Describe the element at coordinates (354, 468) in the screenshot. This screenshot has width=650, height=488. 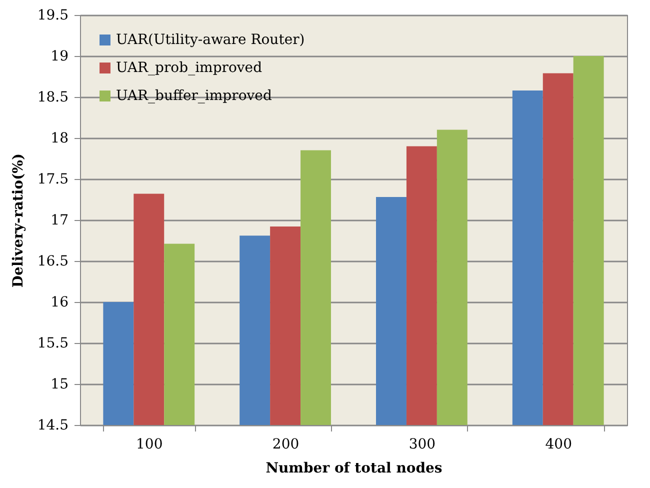
I see `x-axis-title: Number of total nodes` at that location.